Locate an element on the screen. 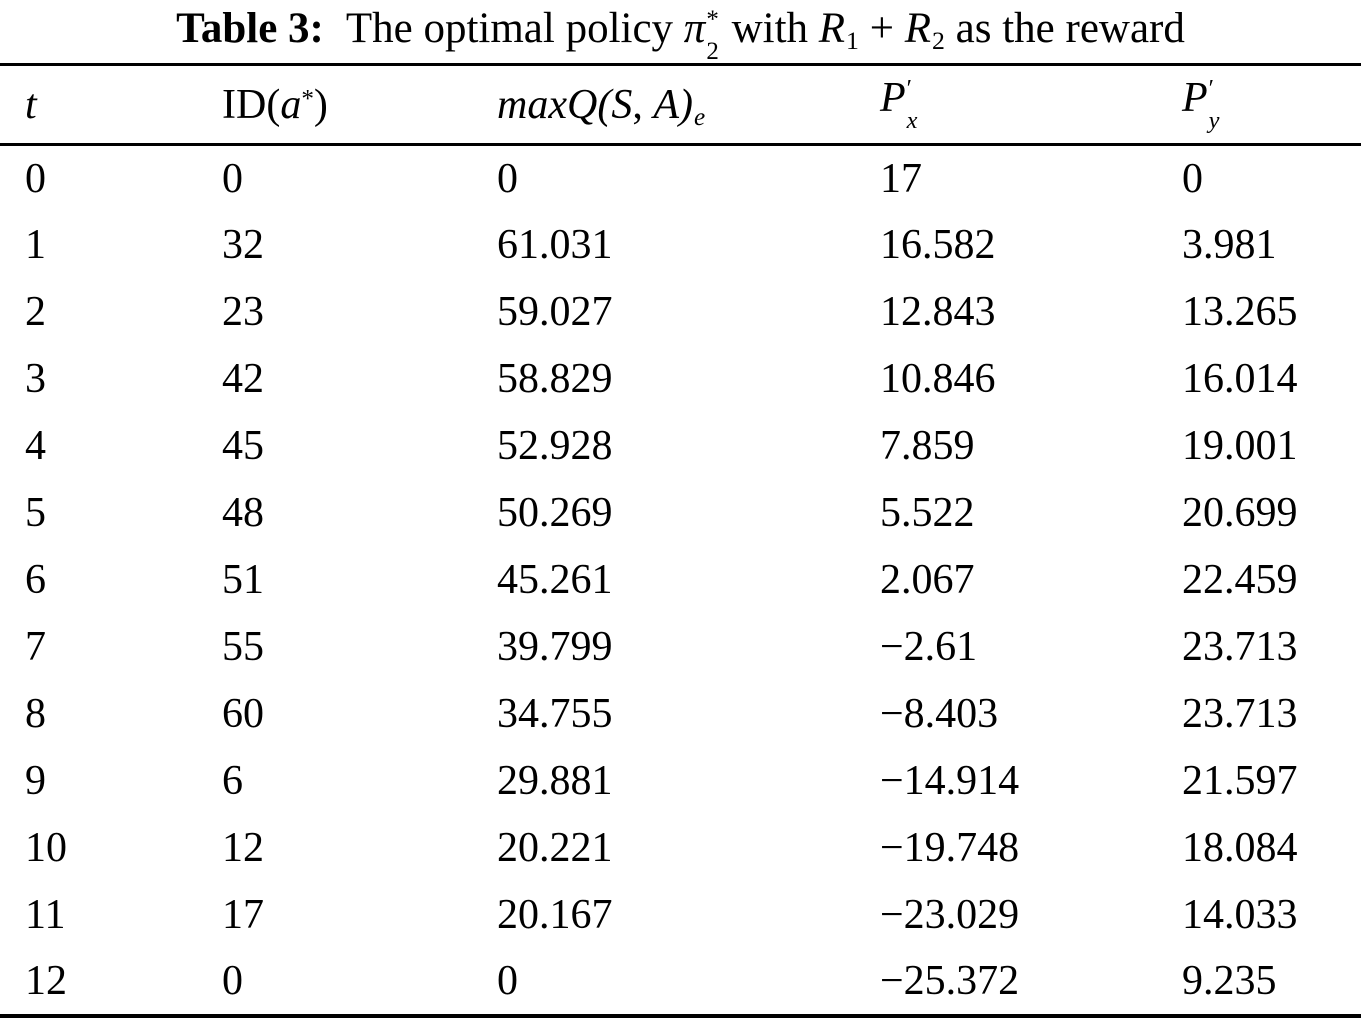 This screenshot has width=1361, height=1035. cell-py: 18.084 is located at coordinates (1240, 848).